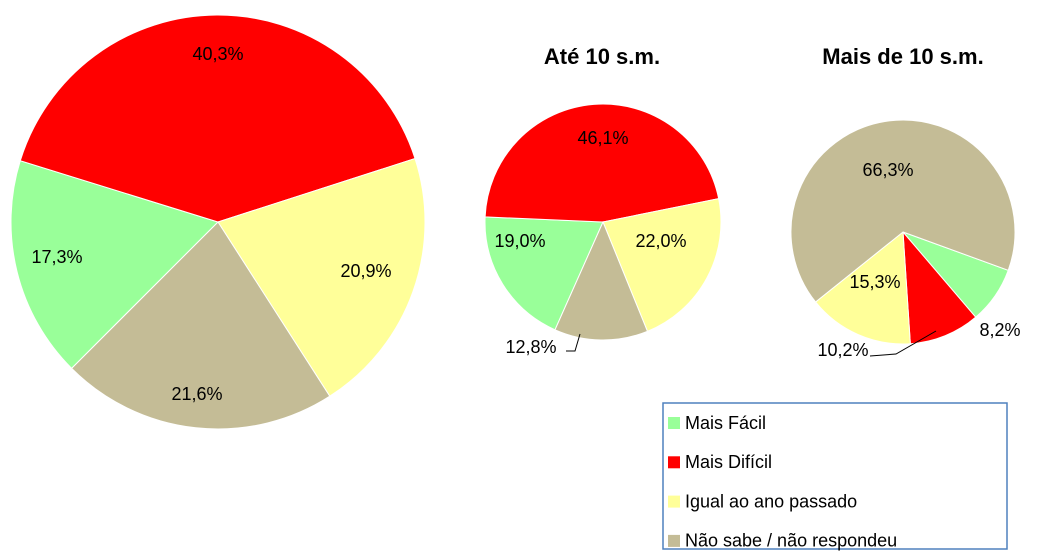  What do you see at coordinates (365, 271) in the screenshot?
I see `data-label: 20,9%` at bounding box center [365, 271].